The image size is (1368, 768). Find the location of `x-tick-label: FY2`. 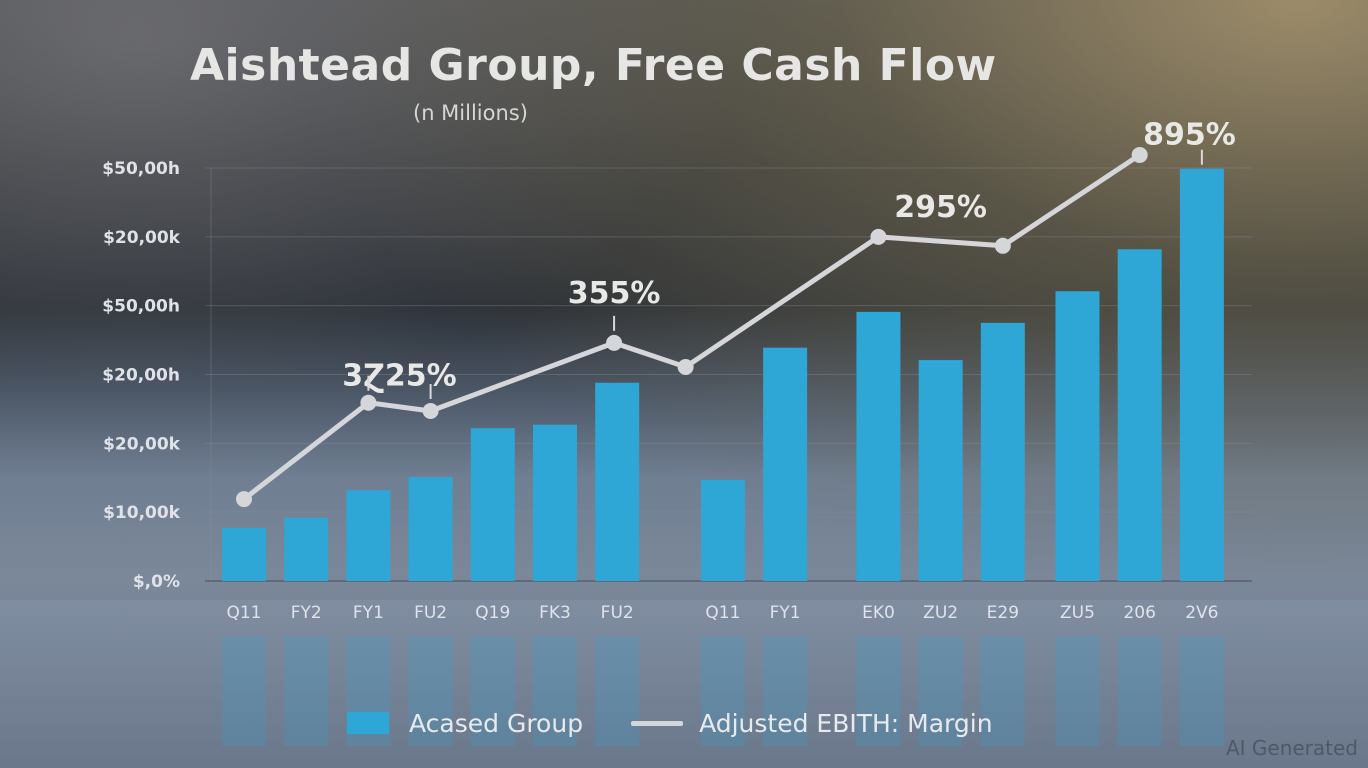

x-tick-label: FY2 is located at coordinates (306, 613).